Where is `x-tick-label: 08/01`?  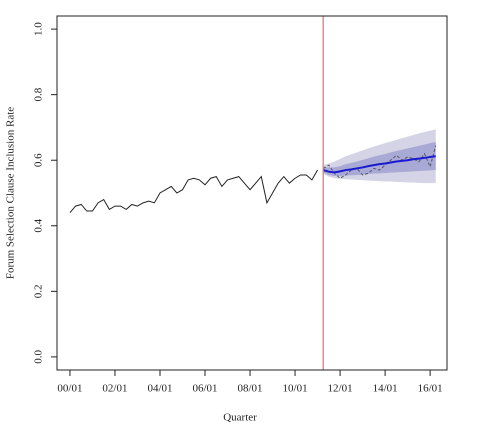 x-tick-label: 08/01 is located at coordinates (249, 389).